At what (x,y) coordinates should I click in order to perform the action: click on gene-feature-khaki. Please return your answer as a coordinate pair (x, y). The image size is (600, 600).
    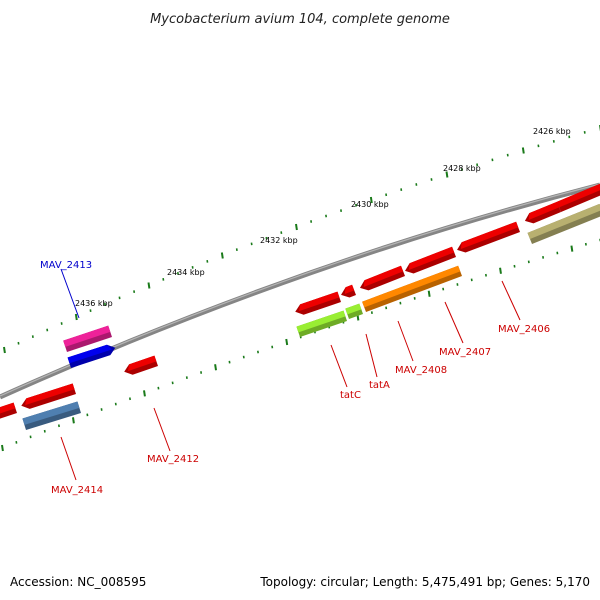
    Looking at the image, I should click on (563, 223).